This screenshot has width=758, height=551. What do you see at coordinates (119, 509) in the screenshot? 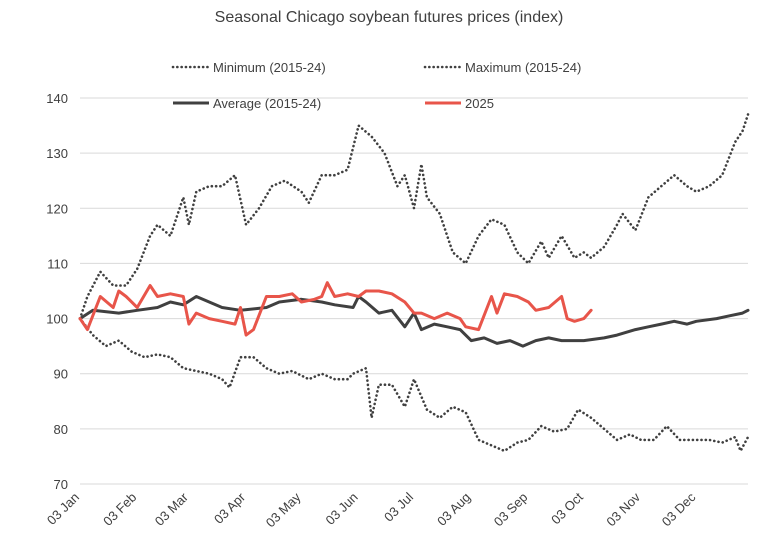
I see `x-tick-label: 03 Feb` at bounding box center [119, 509].